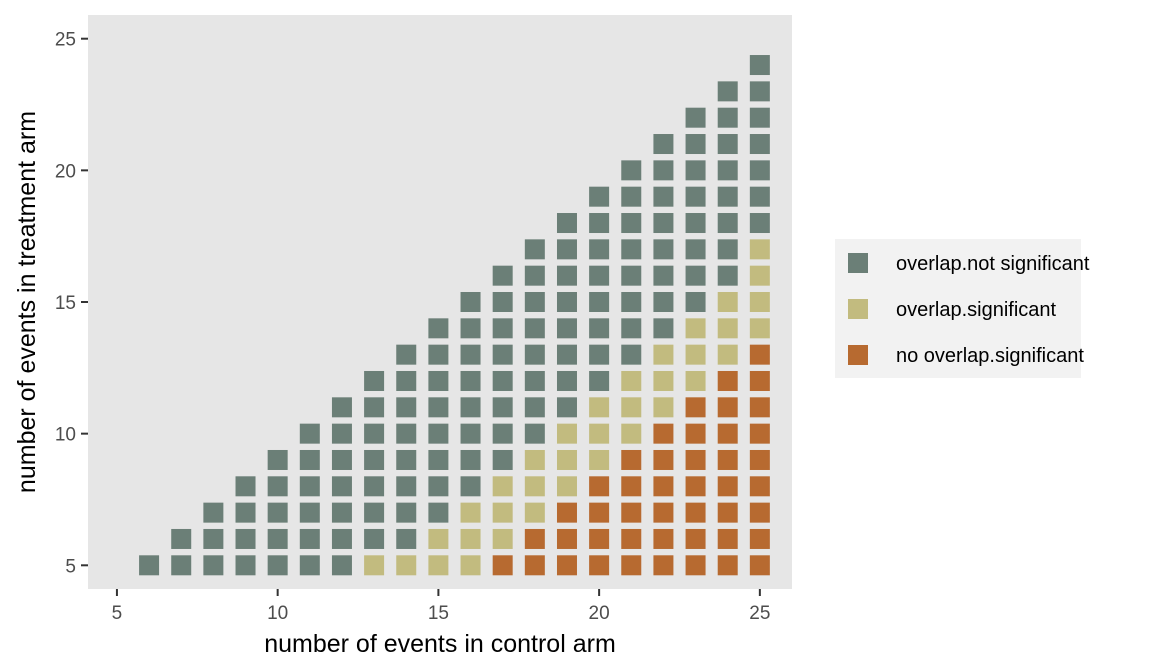  I want to click on y-tick-label-15: 15, so click(65, 303).